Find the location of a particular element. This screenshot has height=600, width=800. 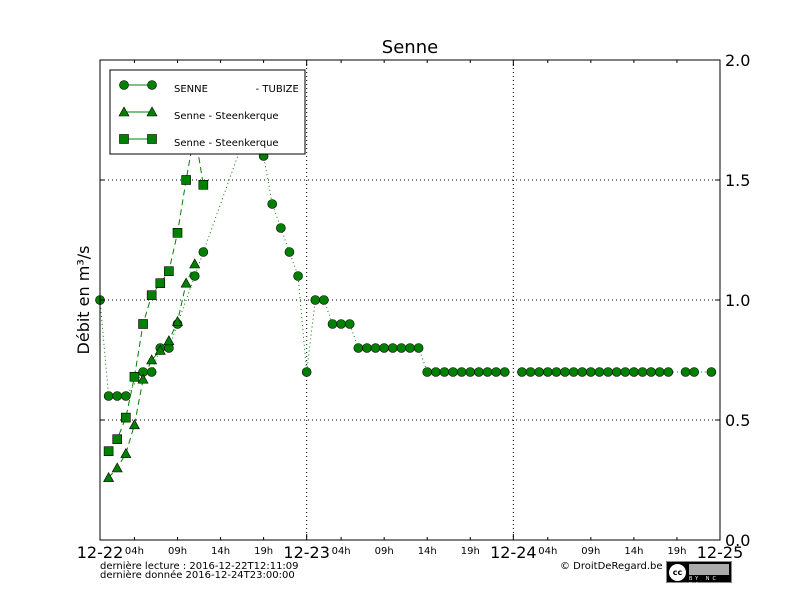

y-tick-label: 0.0 is located at coordinates (737, 540).